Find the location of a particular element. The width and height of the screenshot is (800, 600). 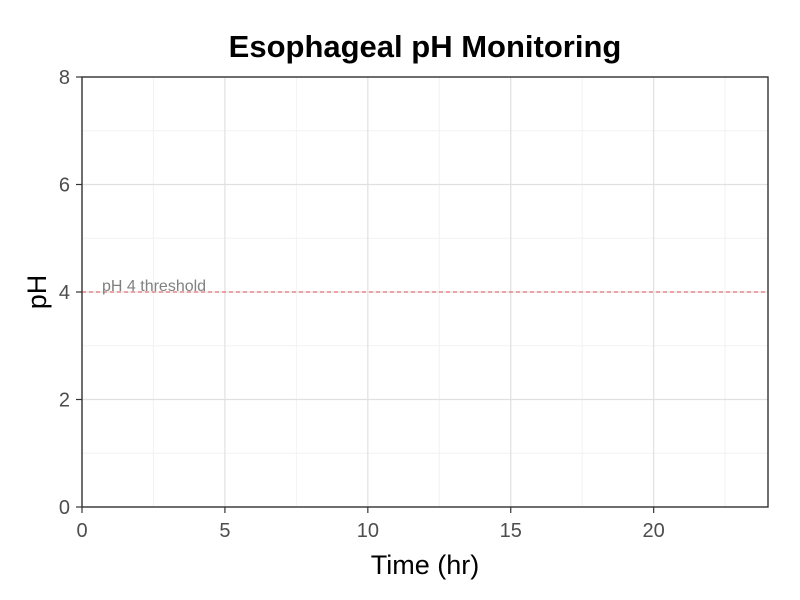

annotation-ph4-threshold: pH 4 threshold is located at coordinates (154, 286).